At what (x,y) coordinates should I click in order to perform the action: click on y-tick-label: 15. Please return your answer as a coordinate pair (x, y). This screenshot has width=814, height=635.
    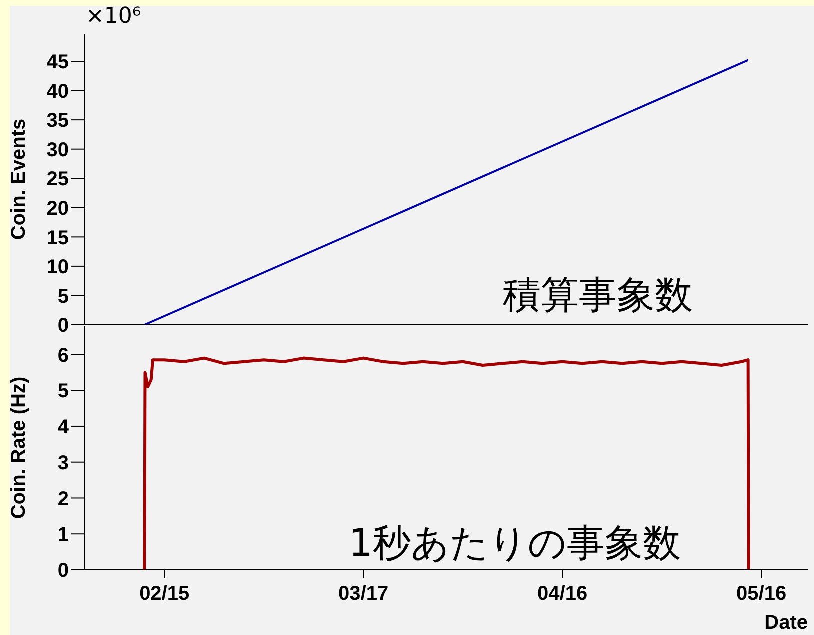
    Looking at the image, I should click on (57, 238).